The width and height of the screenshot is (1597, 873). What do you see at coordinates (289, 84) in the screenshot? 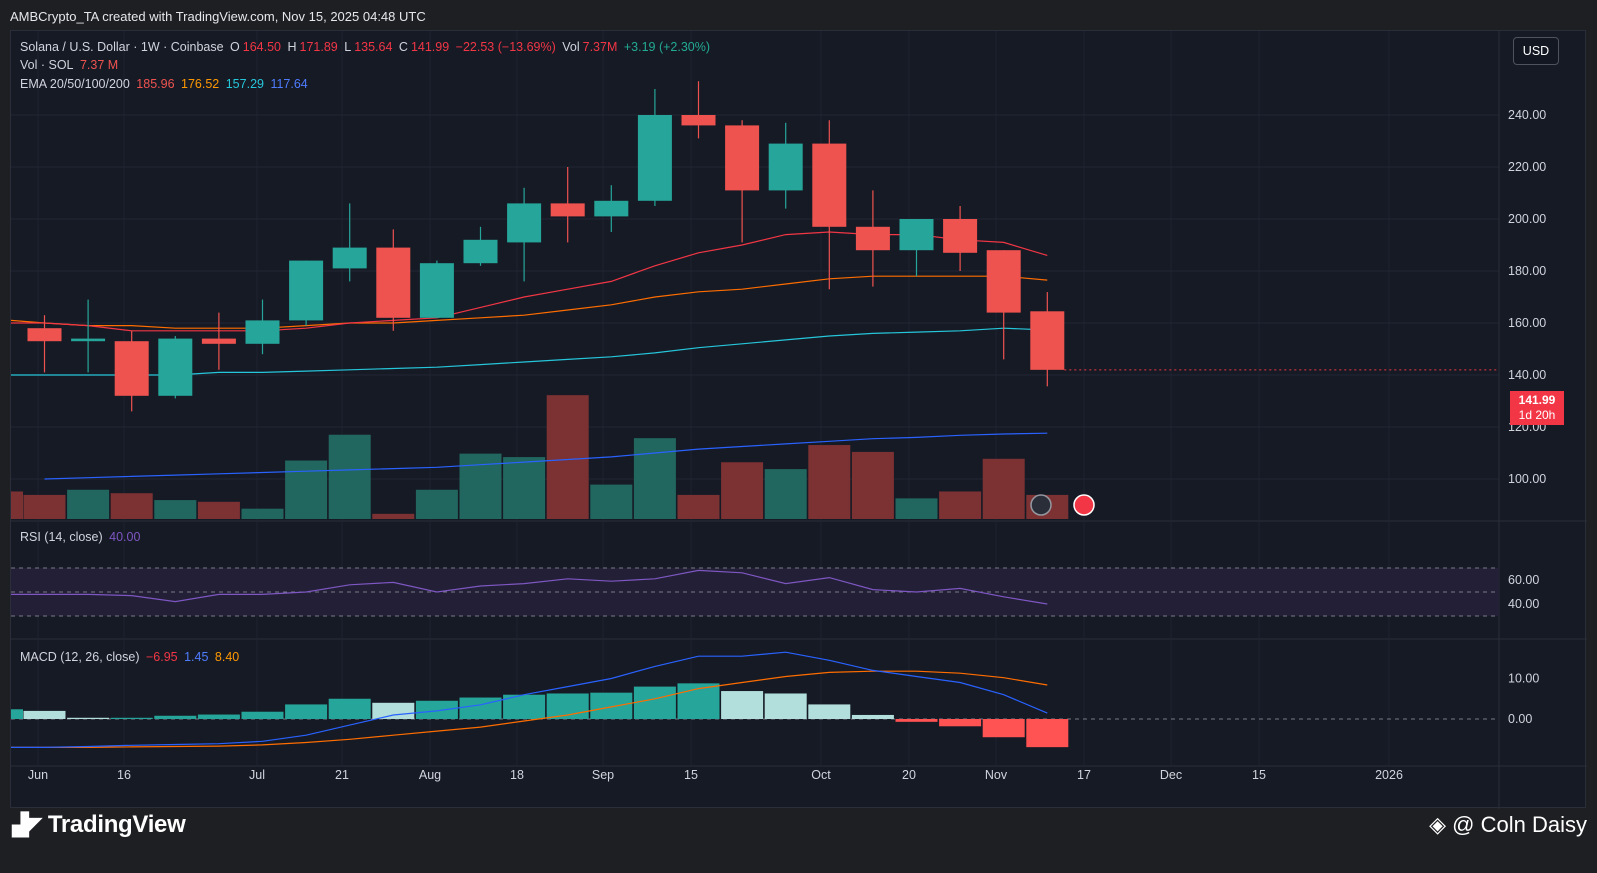
I see `ema200-value: 117.64` at bounding box center [289, 84].